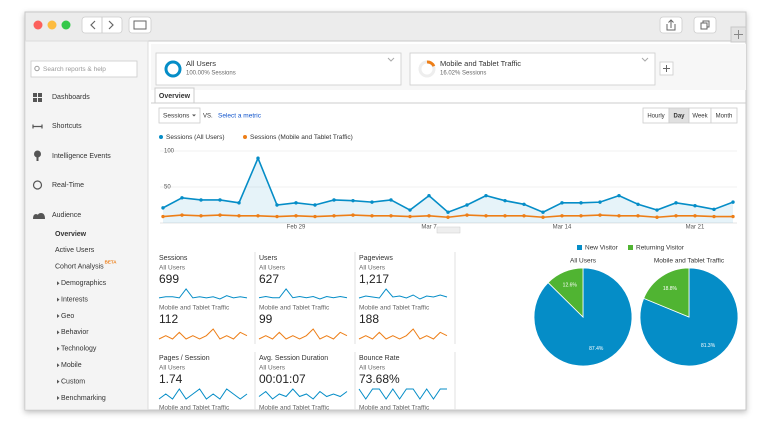  What do you see at coordinates (176, 116) in the screenshot?
I see `metric-label: Sessions` at bounding box center [176, 116].